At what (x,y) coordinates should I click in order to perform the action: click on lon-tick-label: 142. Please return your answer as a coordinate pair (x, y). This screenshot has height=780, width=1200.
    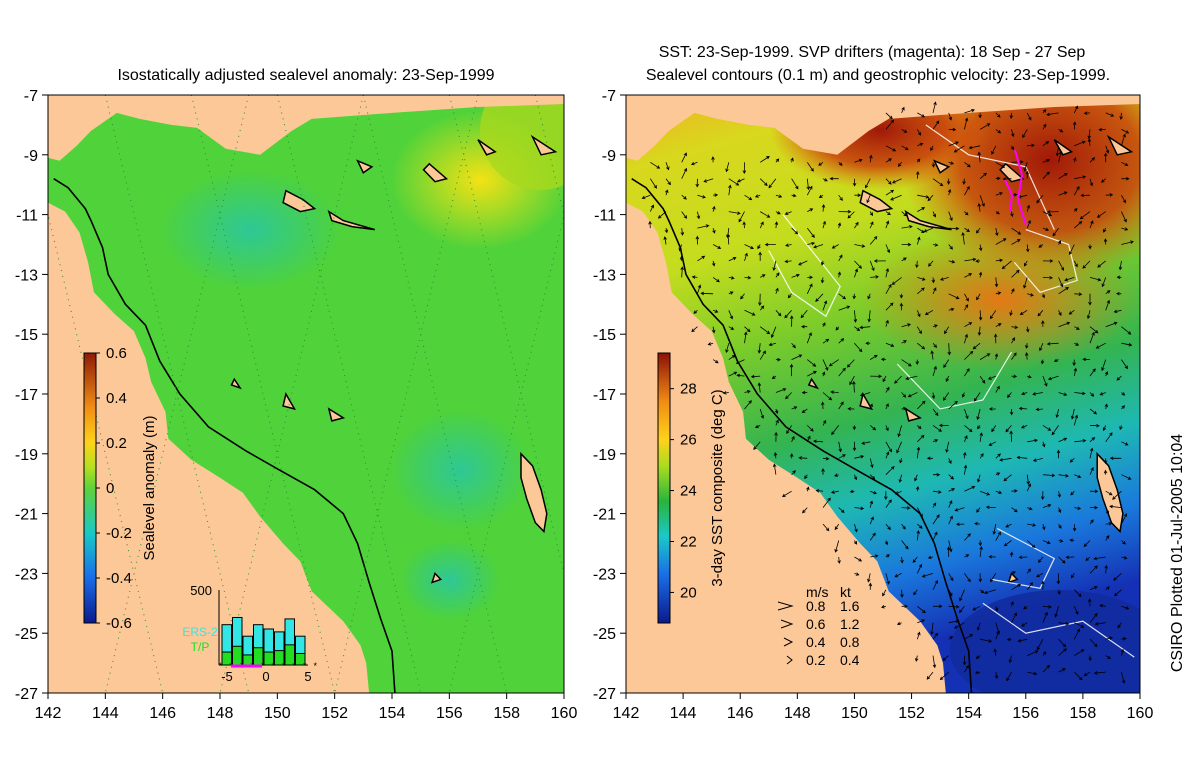
    Looking at the image, I should click on (626, 713).